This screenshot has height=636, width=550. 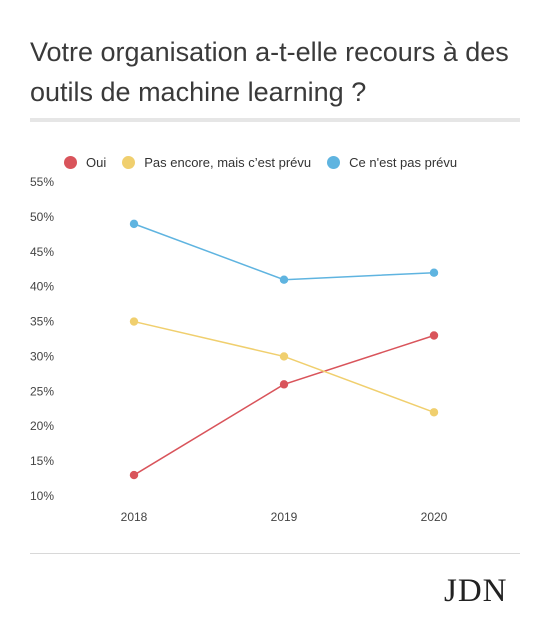 What do you see at coordinates (42, 461) in the screenshot?
I see `y-tick-label: 15%` at bounding box center [42, 461].